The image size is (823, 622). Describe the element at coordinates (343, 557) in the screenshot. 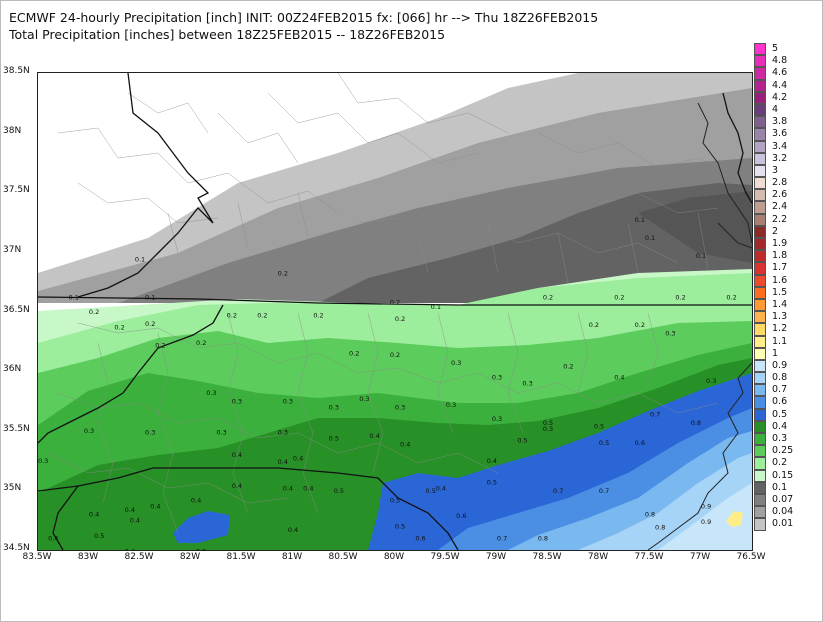

I see `lon-label: 80.5W` at that location.